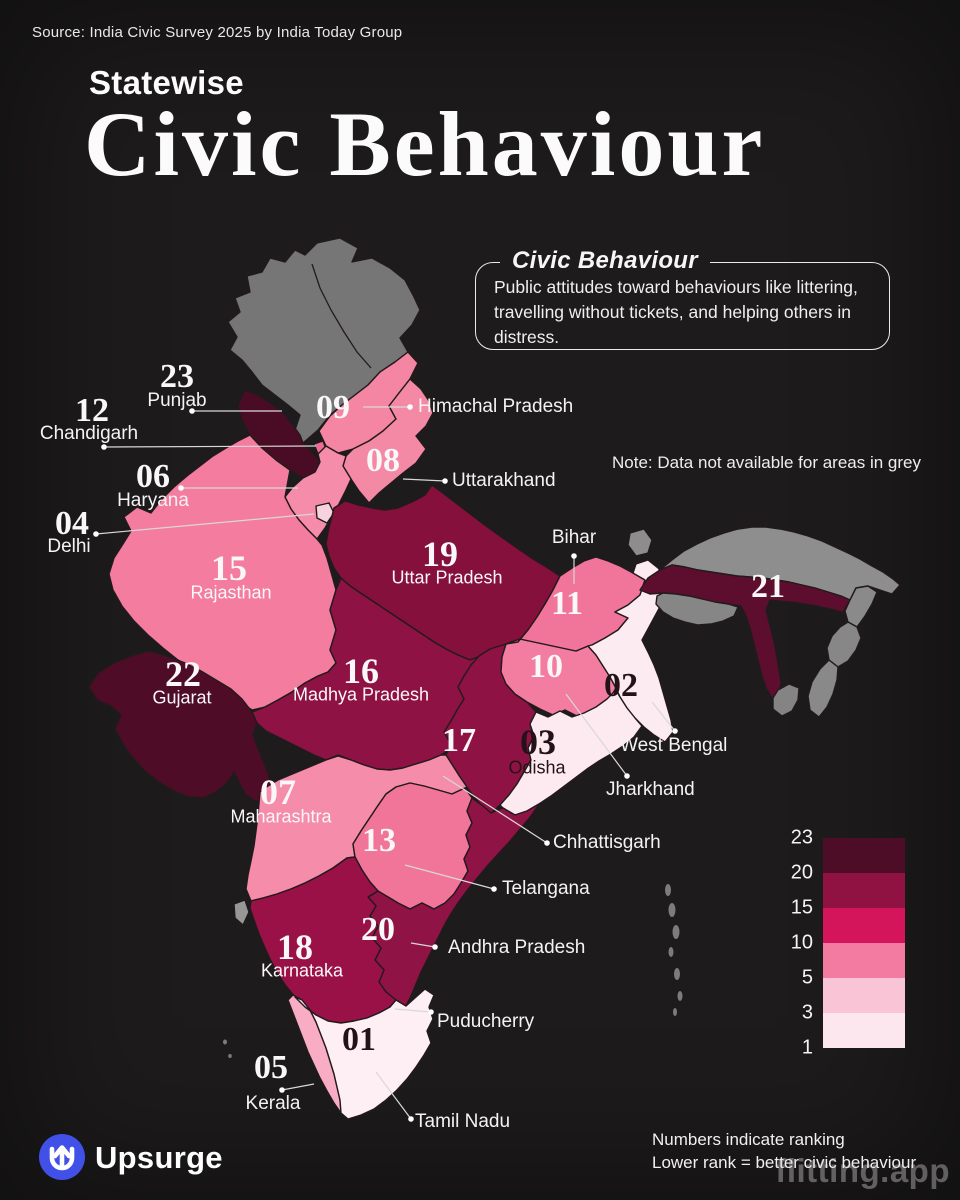 The width and height of the screenshot is (960, 1200). Describe the element at coordinates (445, 481) in the screenshot. I see `leader-dot-uttarakhand` at that location.